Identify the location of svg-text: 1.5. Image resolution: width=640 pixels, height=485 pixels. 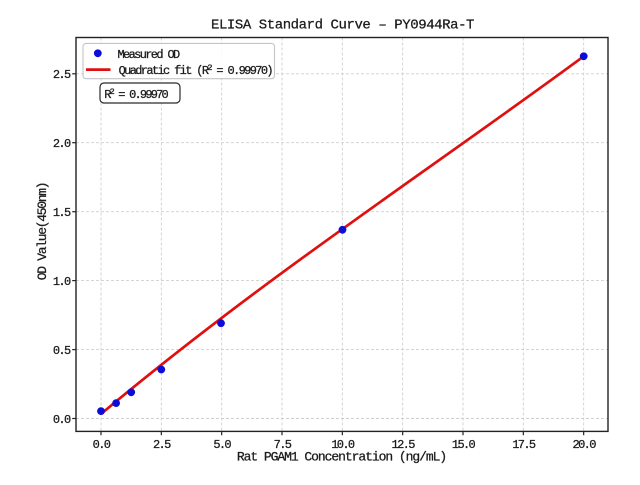
(62, 213).